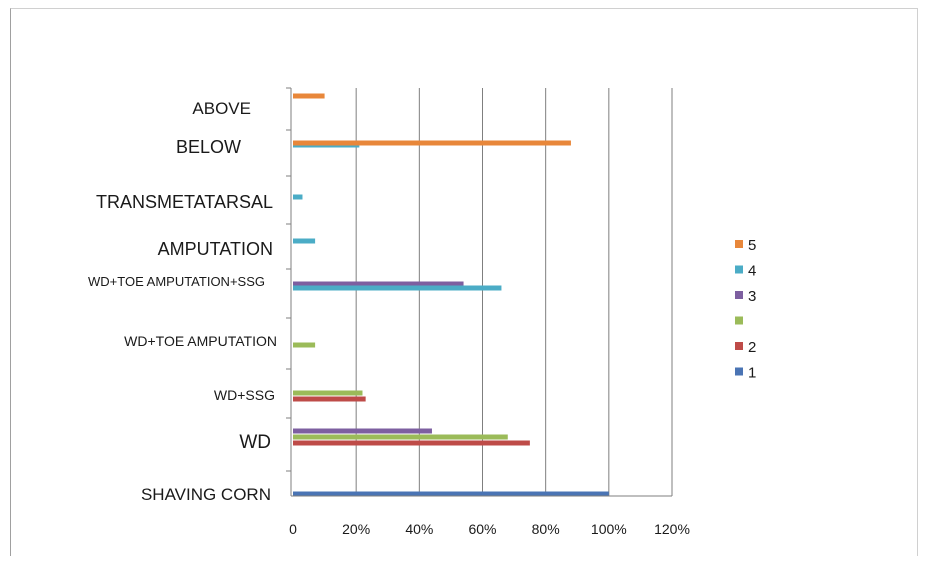 The image size is (931, 561). What do you see at coordinates (482, 529) in the screenshot?
I see `x-tick-label: 60%` at bounding box center [482, 529].